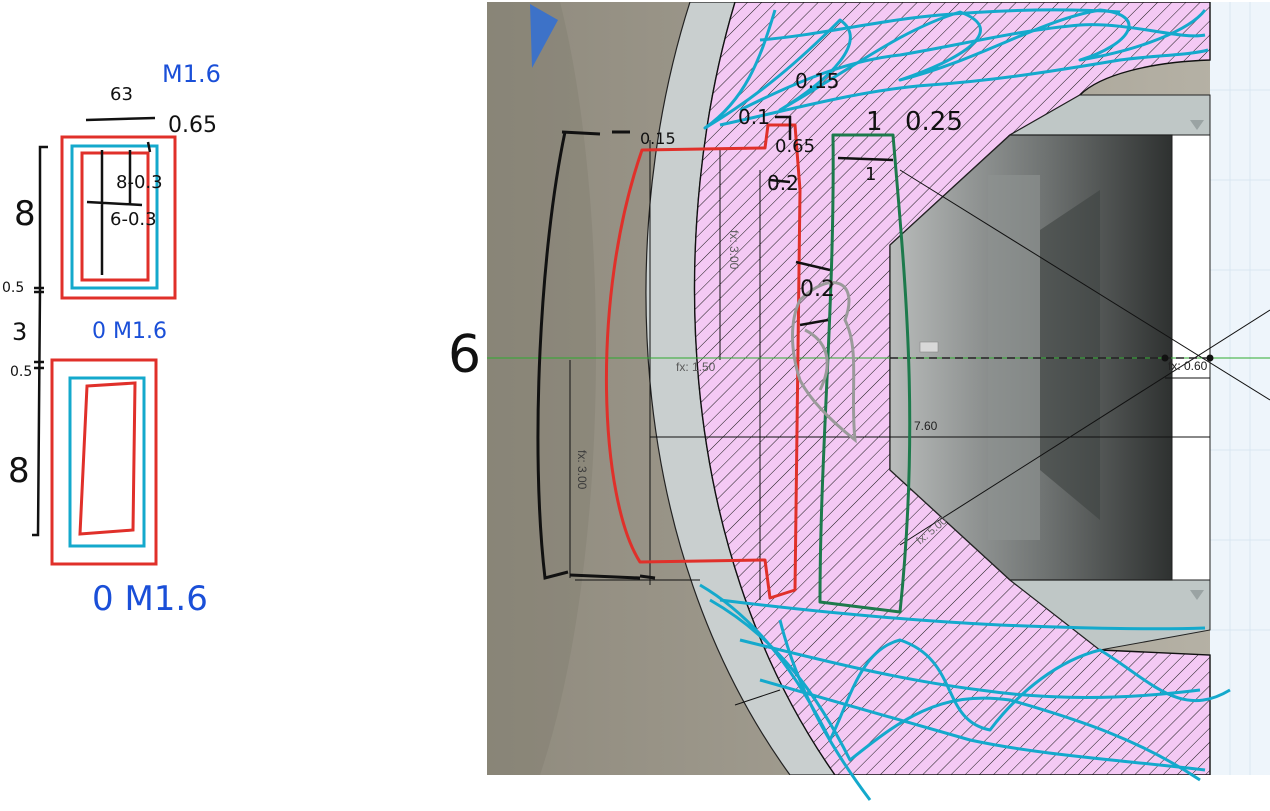 The width and height of the screenshot is (1270, 811). What do you see at coordinates (25, 214) in the screenshot?
I see `side-label-8-top: 8` at bounding box center [25, 214].